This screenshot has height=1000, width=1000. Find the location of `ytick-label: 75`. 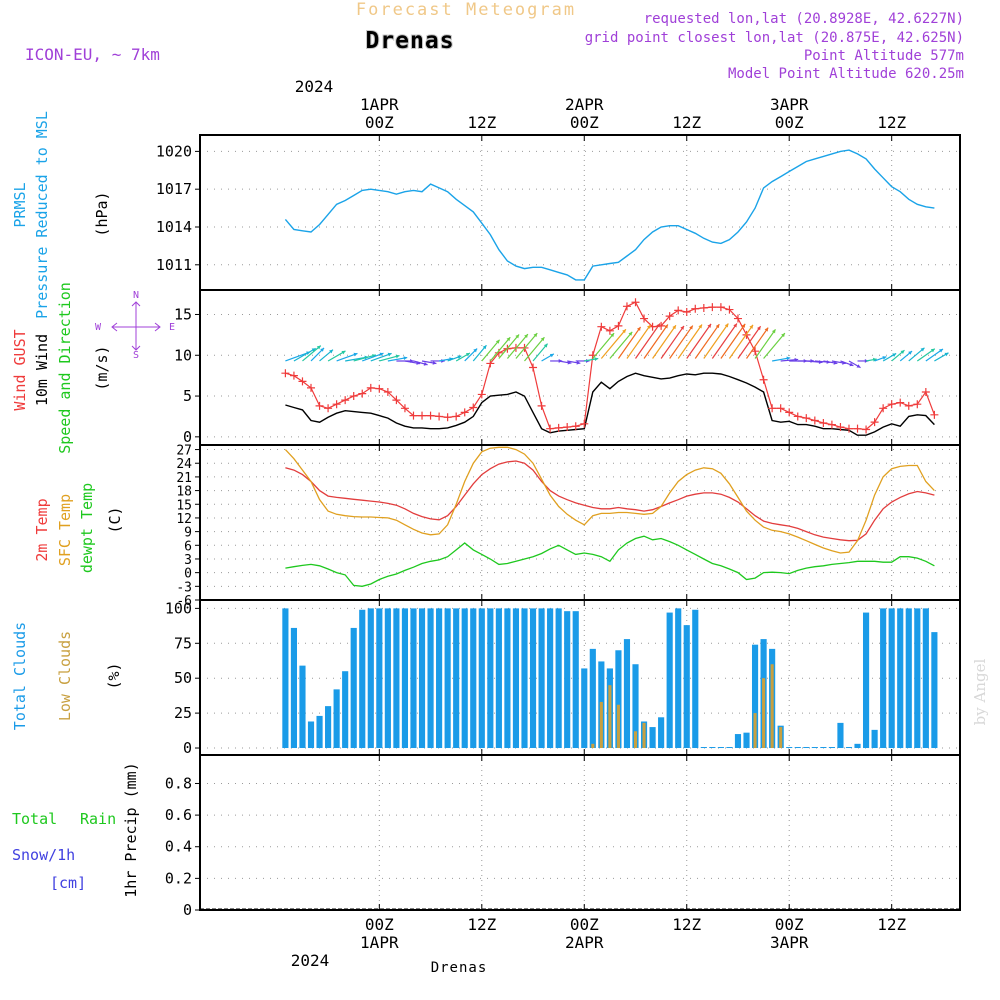

ytick-label: 75 is located at coordinates (183, 643).